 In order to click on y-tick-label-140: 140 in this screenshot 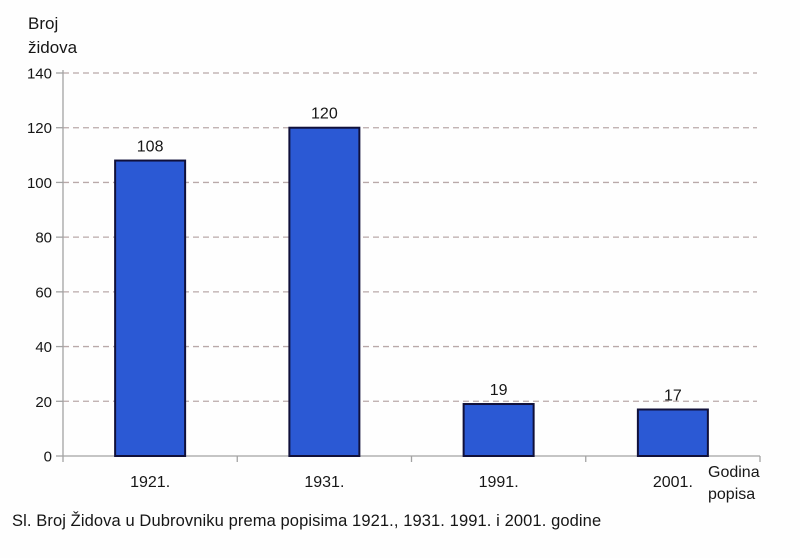, I will do `click(39, 74)`.